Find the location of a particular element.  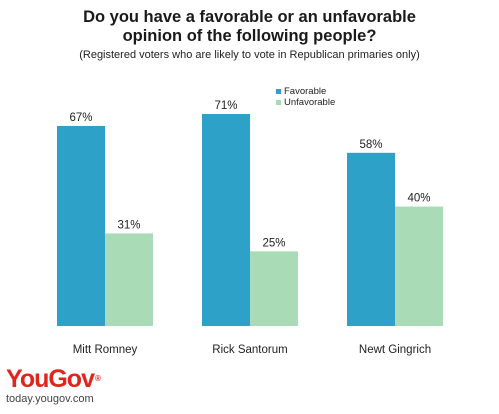

bar-unfavorable-rick-santorum is located at coordinates (274, 288).